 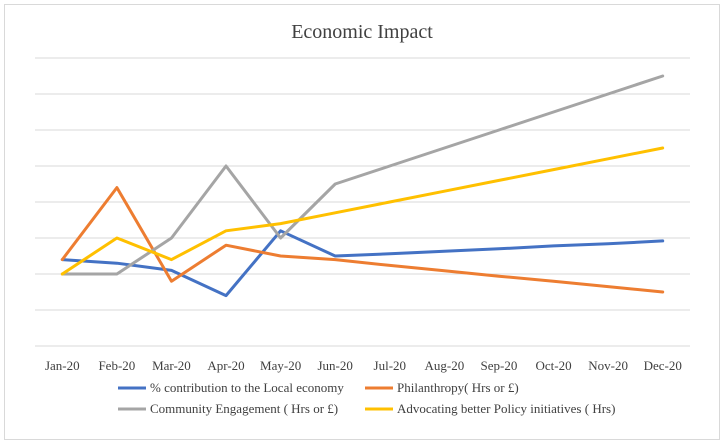 I want to click on x-tick-label: Nov-20, so click(x=608, y=365).